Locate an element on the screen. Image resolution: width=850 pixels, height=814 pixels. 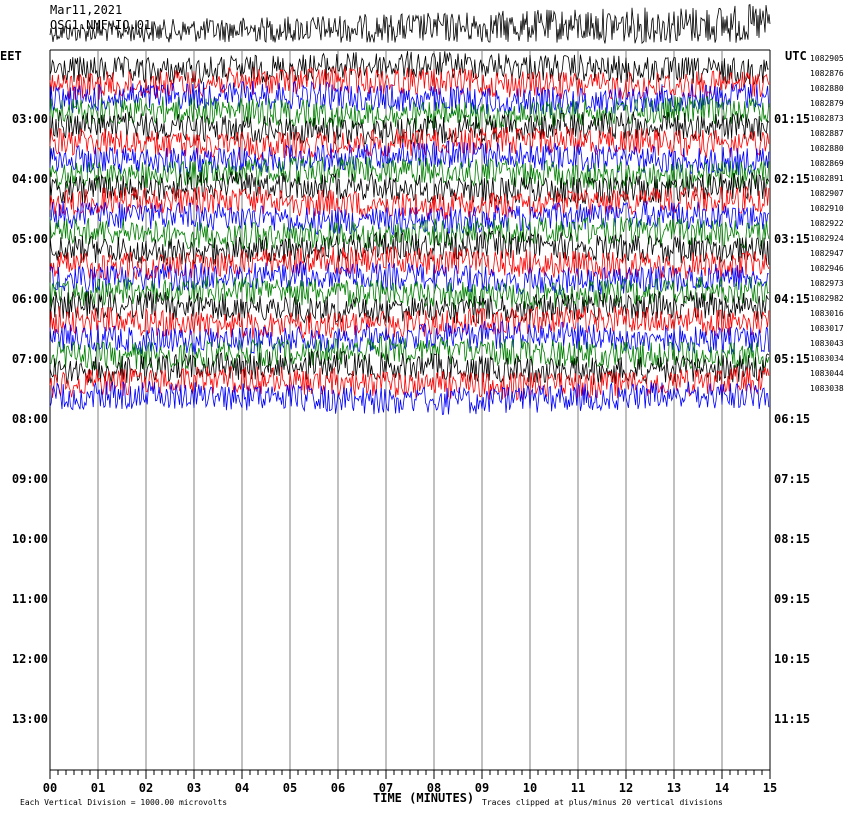
trace-value-label: 1082891 is located at coordinates (827, 178).